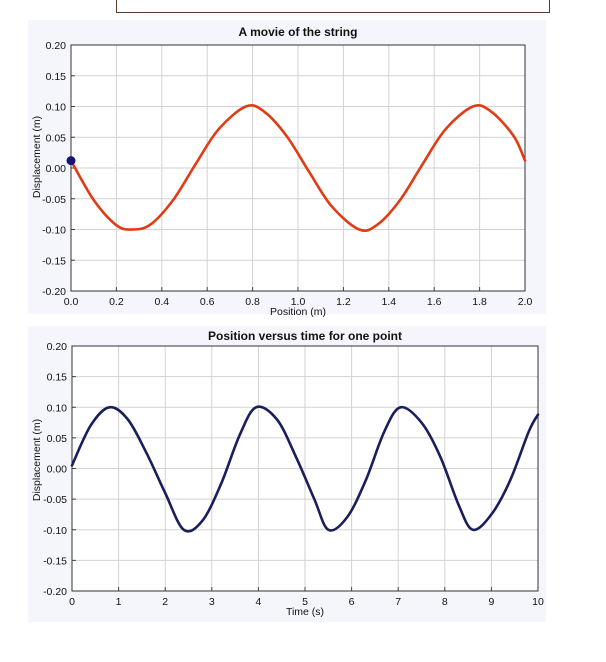 This screenshot has width=606, height=662. What do you see at coordinates (165, 602) in the screenshot?
I see `x-tick-label: 2` at bounding box center [165, 602].